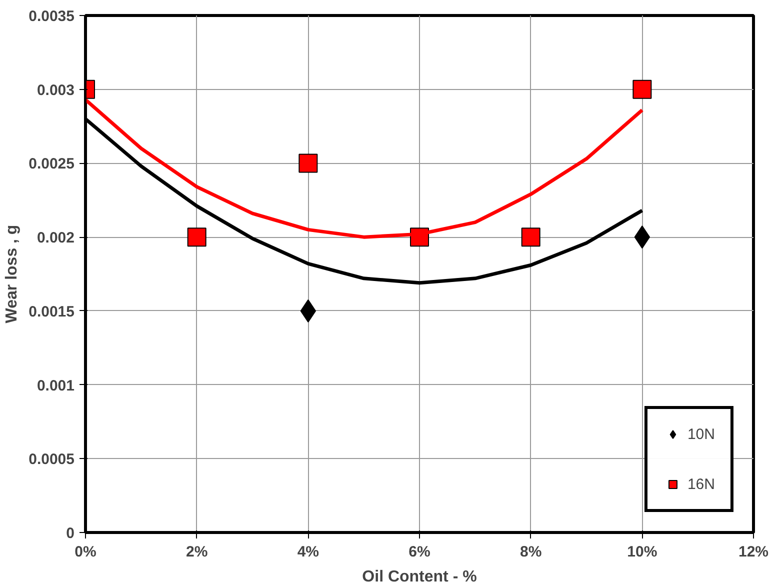 The image size is (783, 588). I want to click on y-tick-label: 0.003, so click(55, 90).